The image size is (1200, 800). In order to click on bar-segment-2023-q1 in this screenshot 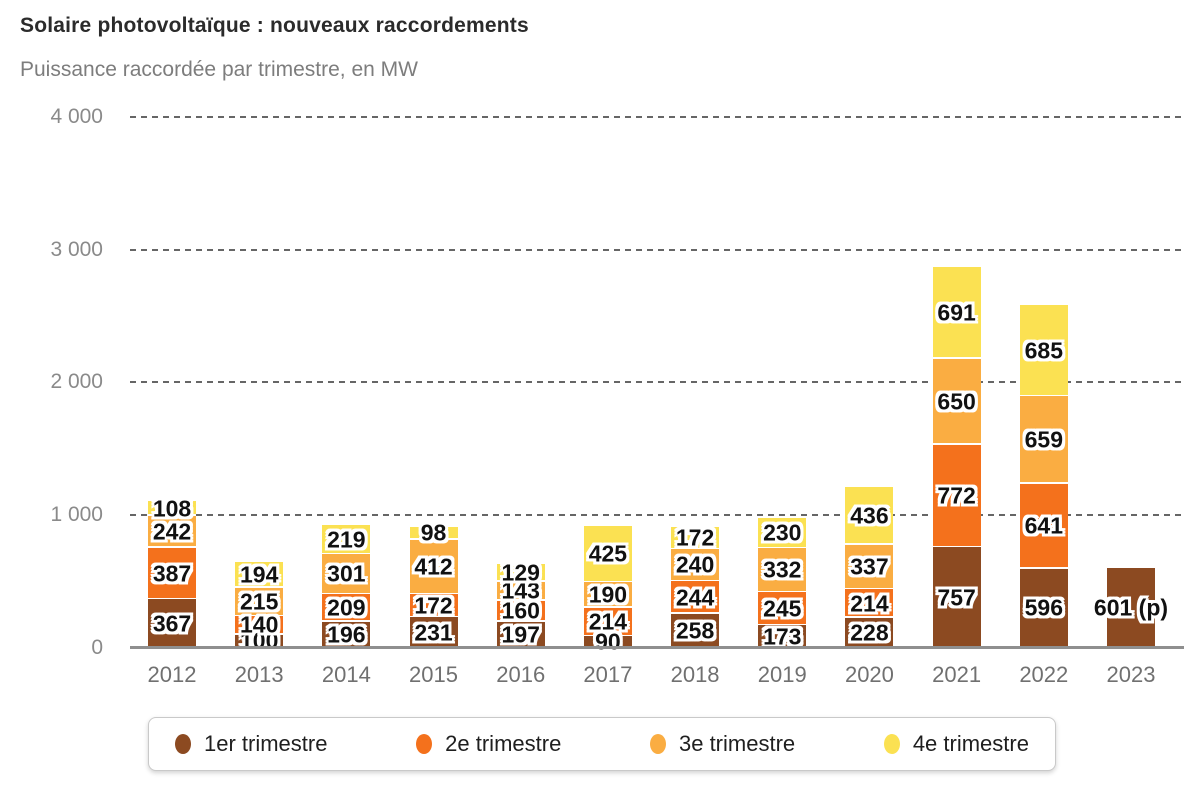, I will do `click(1130, 607)`.